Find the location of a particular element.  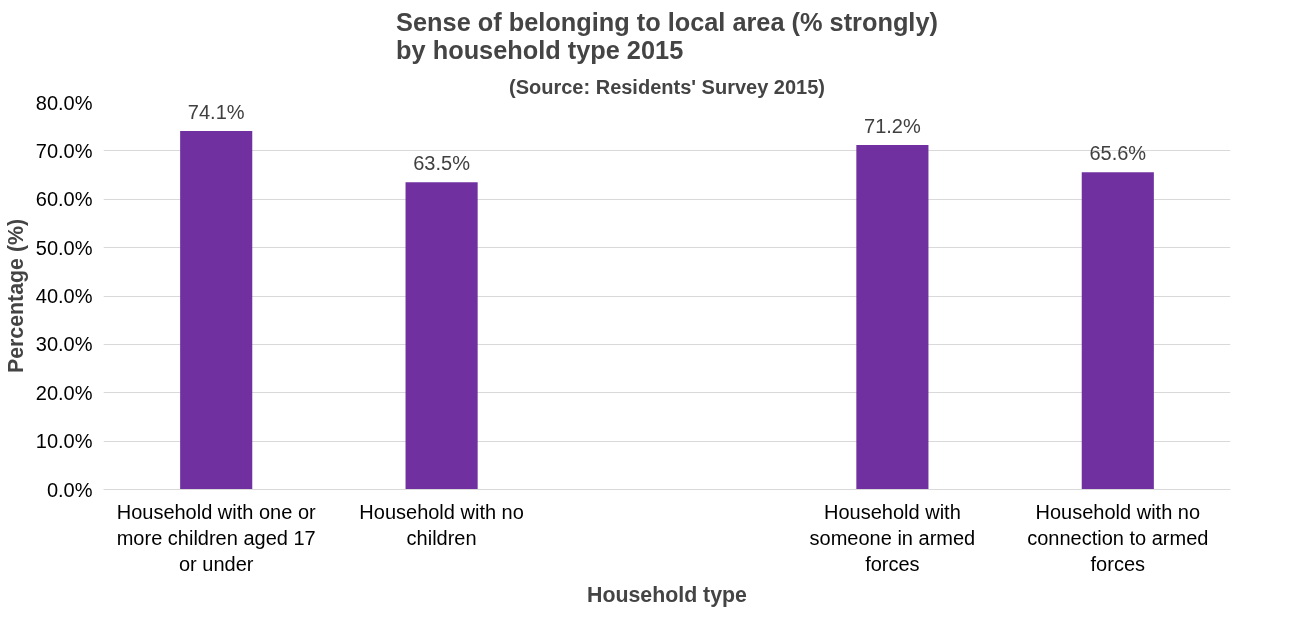

x-tick-label: Household with one or more children aged 17 or under is located at coordinates (216, 538).